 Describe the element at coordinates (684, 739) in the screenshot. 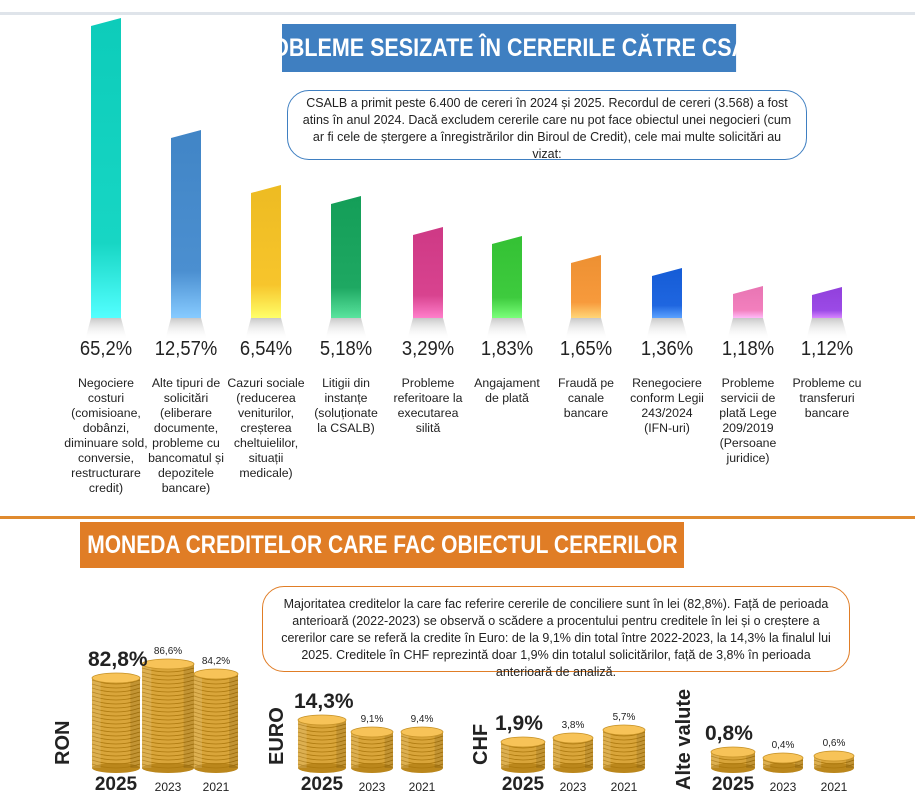

I see `currency-name-label: Alte valute` at that location.